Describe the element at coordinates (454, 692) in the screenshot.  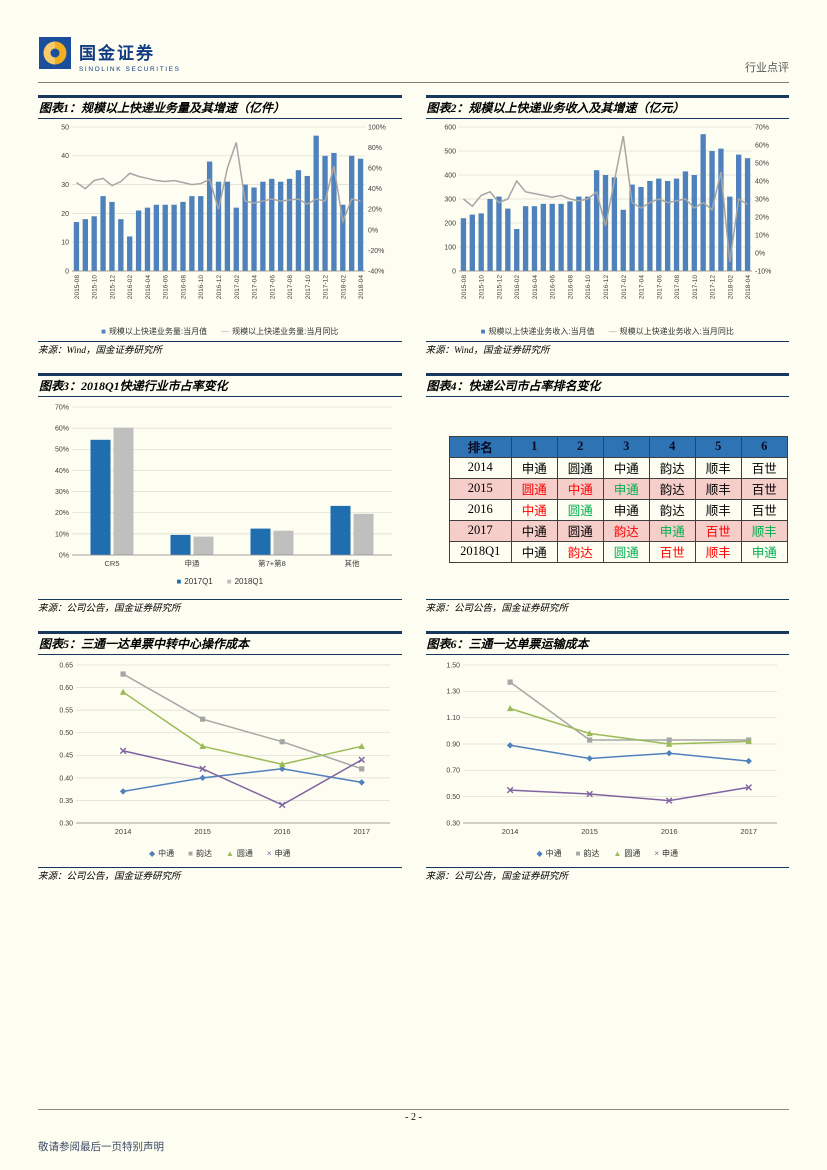
I see `svg-text: 1.30` at that location.